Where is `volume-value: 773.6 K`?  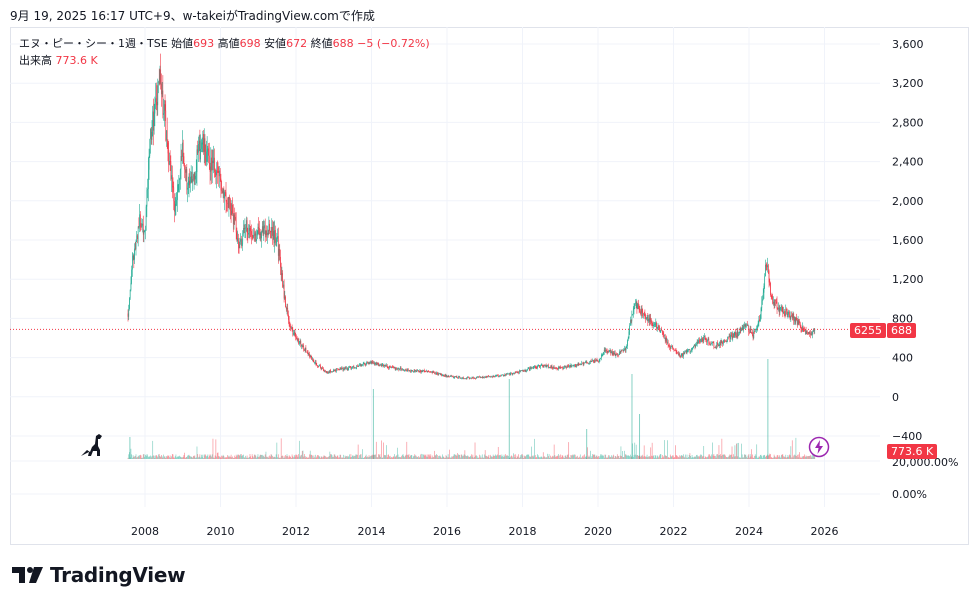
volume-value: 773.6 K is located at coordinates (76, 60).